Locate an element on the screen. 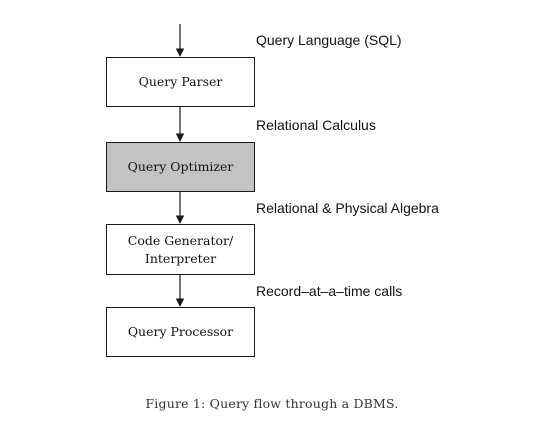 This screenshot has width=544, height=429. query-processor-label: Query Processor is located at coordinates (180, 331).